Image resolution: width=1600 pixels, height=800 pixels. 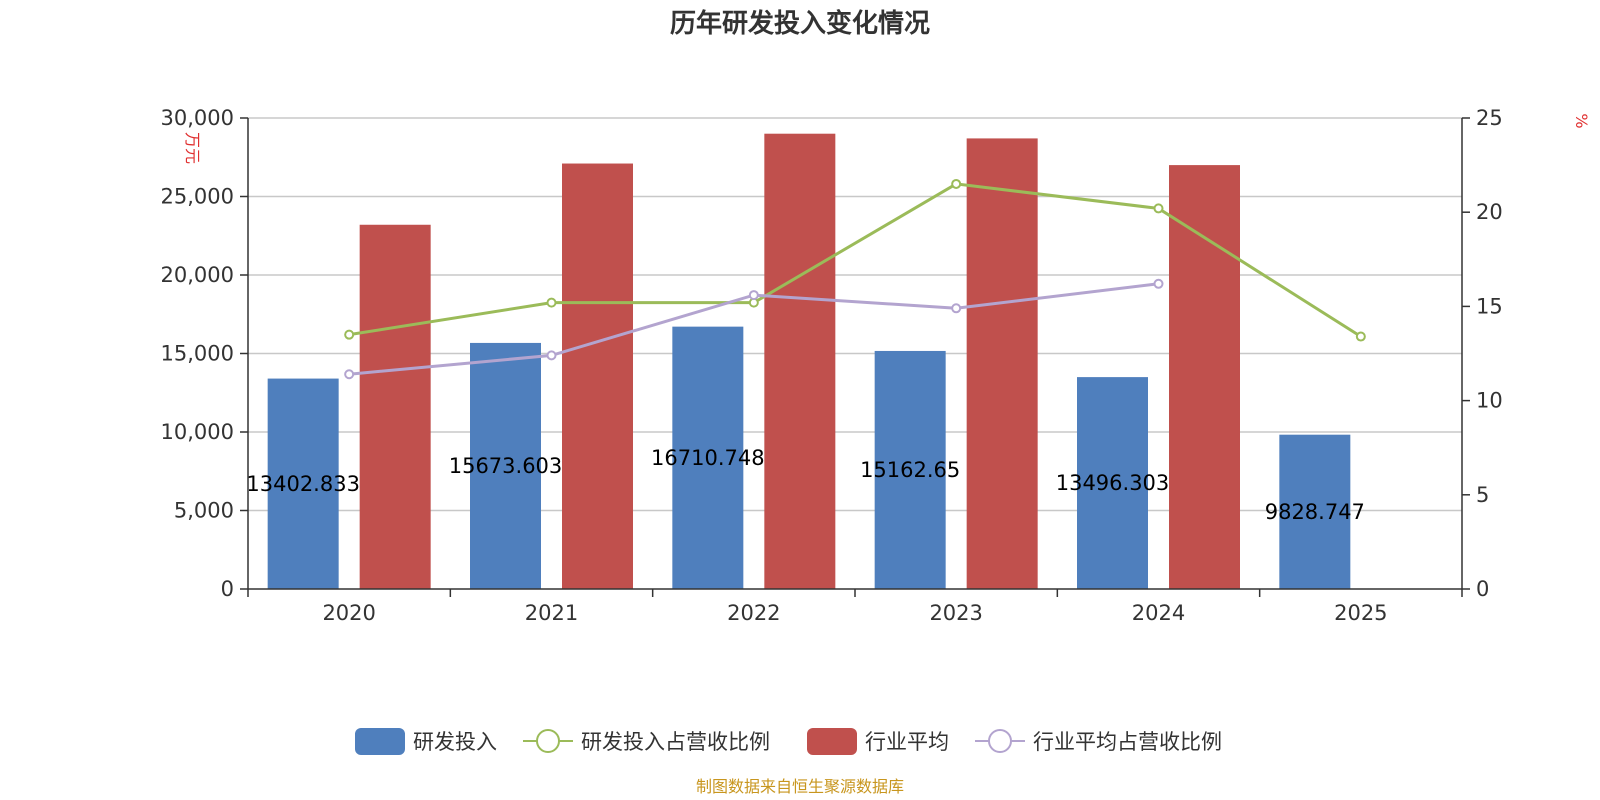 What do you see at coordinates (800, 23) in the screenshot?
I see `chart-title: 历年研发投入变化情况` at bounding box center [800, 23].